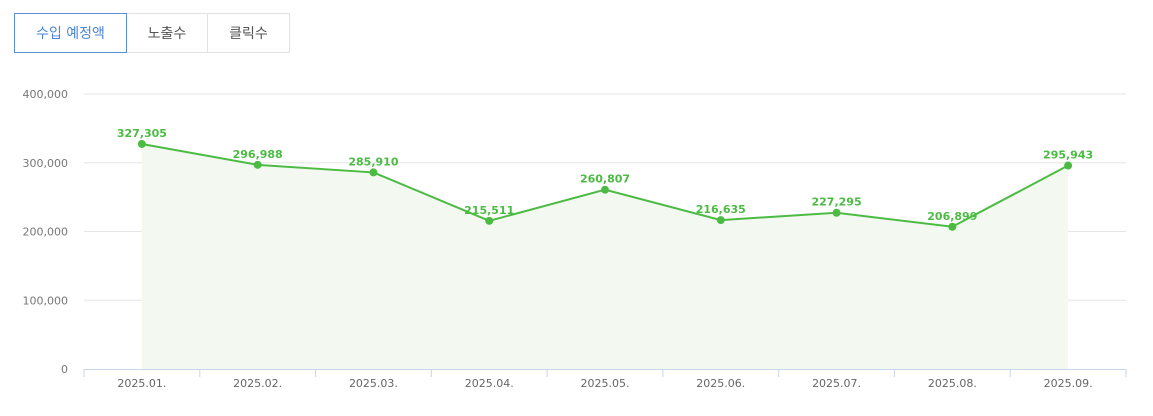 The height and width of the screenshot is (416, 1153). I want to click on x-tick-label: 2025.04., so click(489, 383).